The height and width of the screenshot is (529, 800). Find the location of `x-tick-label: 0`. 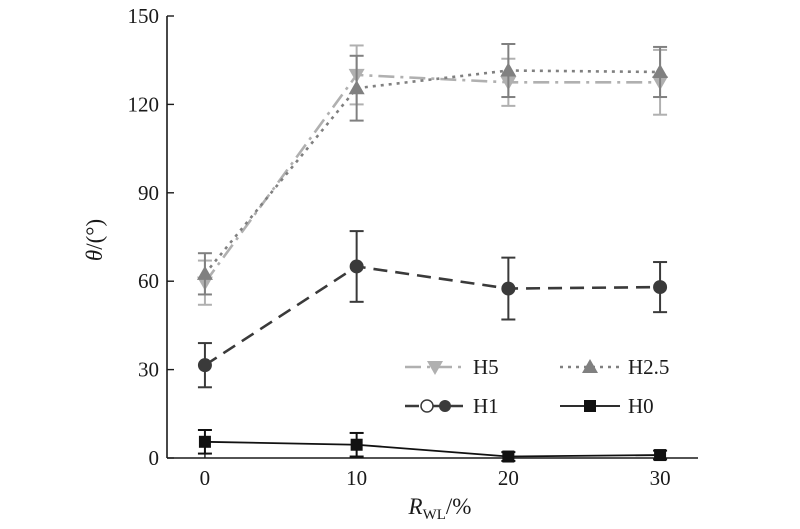

x-tick-label: 0 is located at coordinates (205, 478).